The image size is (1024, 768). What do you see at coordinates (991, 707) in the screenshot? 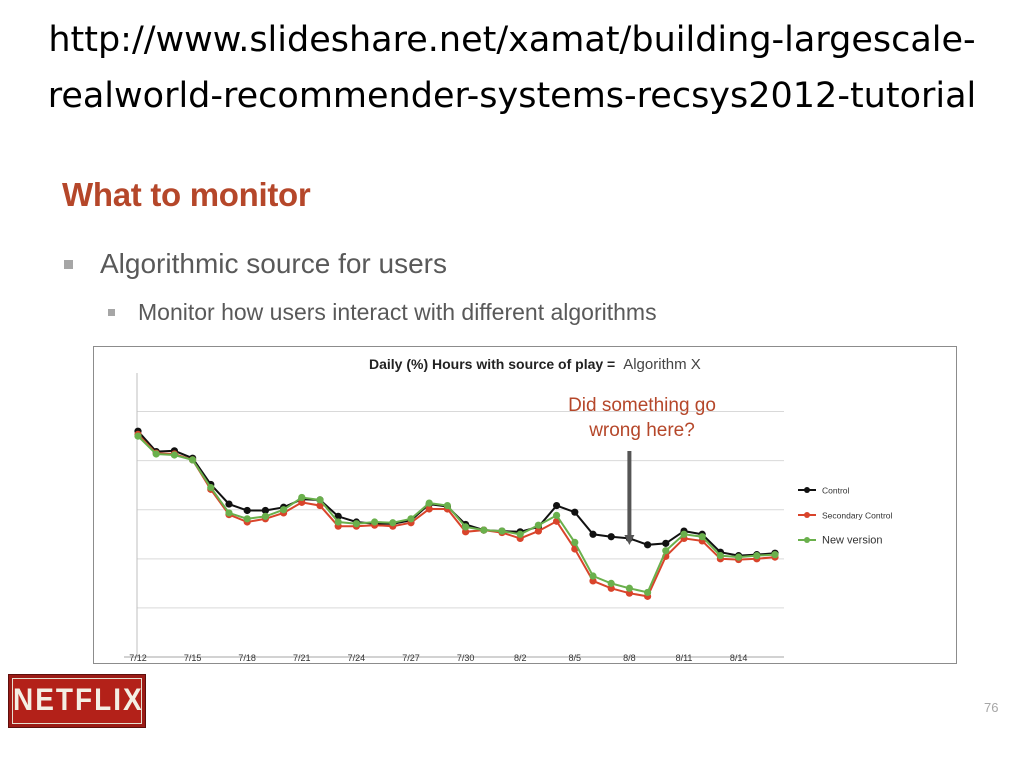
I see `page-number: 76` at bounding box center [991, 707].